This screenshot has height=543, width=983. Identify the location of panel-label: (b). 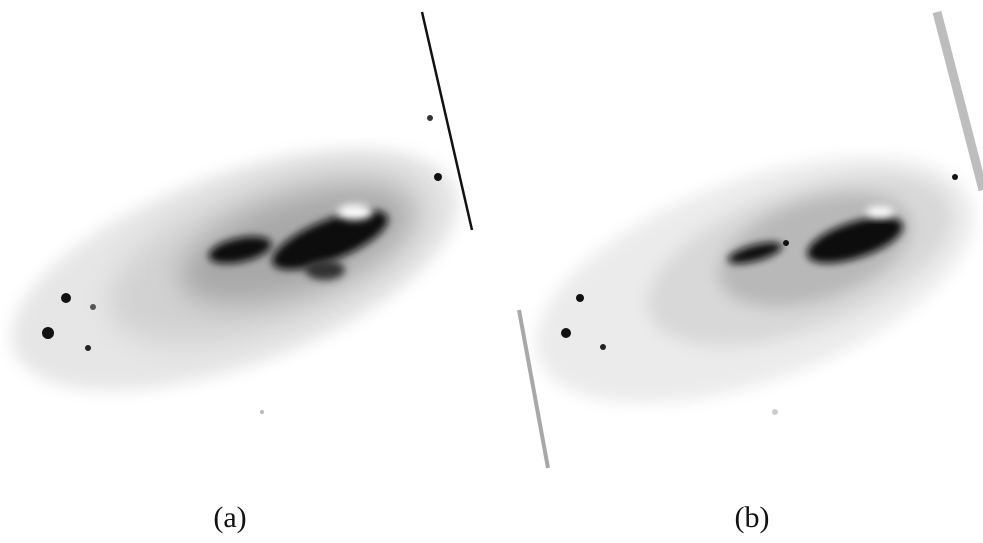
(752, 517).